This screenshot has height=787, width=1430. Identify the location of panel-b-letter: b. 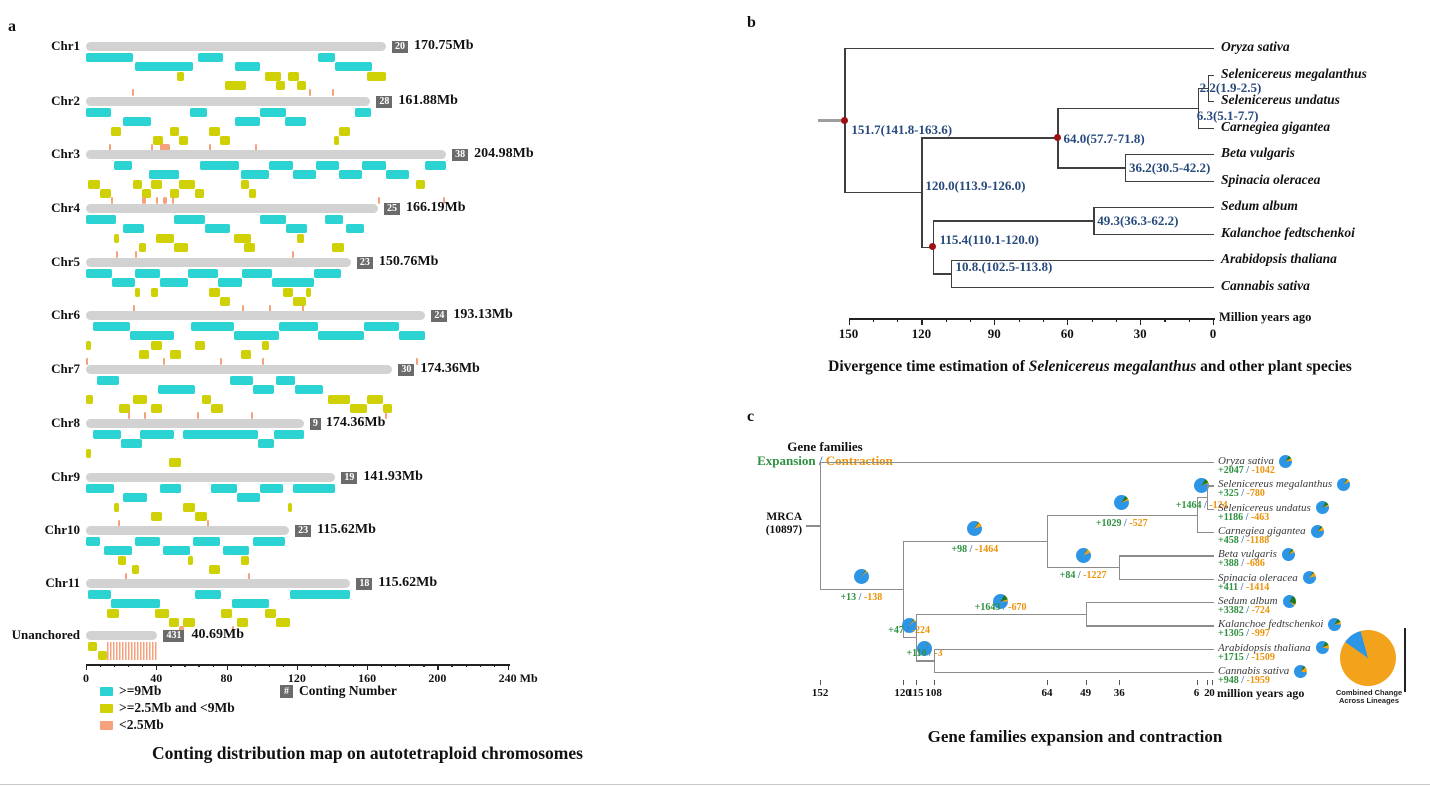
(751, 22).